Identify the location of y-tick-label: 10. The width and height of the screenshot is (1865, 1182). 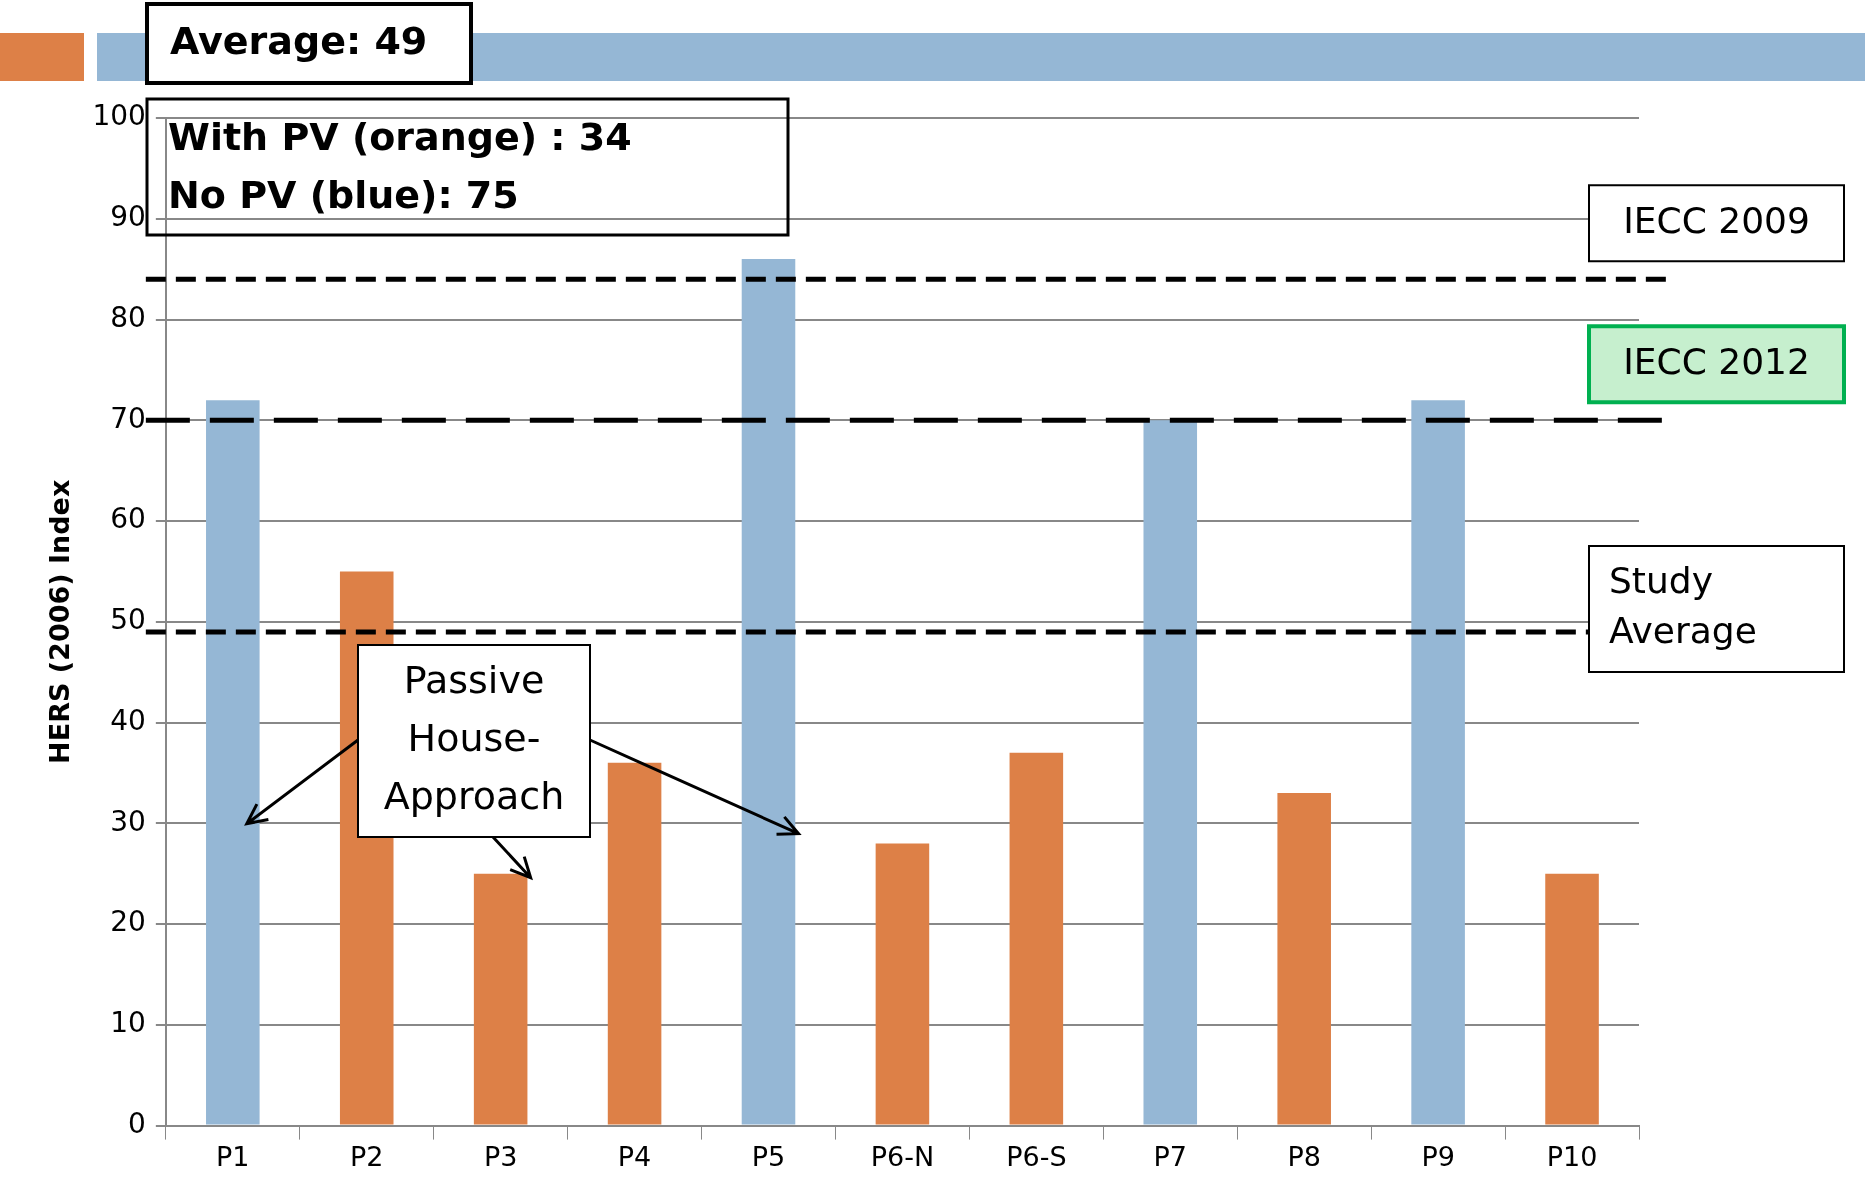
(128, 1023).